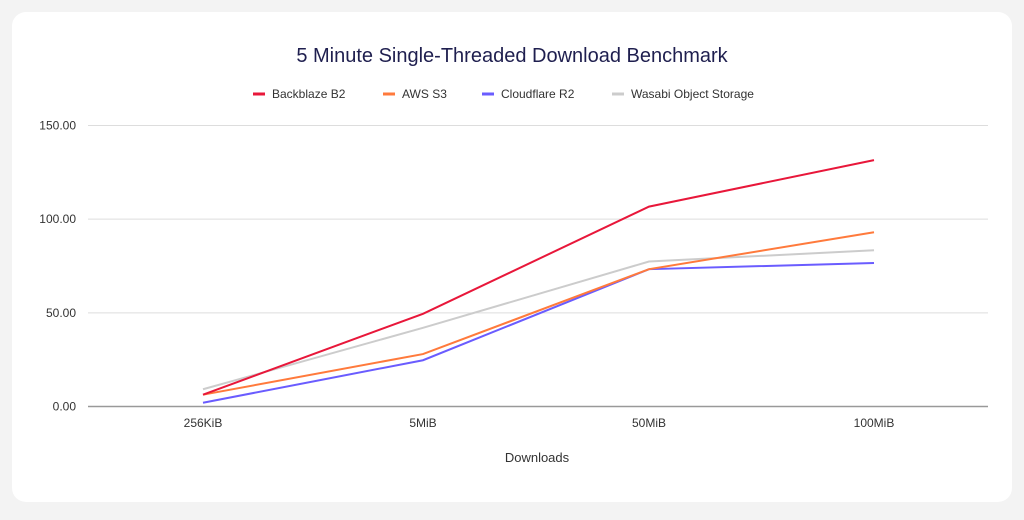 The height and width of the screenshot is (520, 1024). I want to click on legend-label: AWS S3, so click(424, 94).